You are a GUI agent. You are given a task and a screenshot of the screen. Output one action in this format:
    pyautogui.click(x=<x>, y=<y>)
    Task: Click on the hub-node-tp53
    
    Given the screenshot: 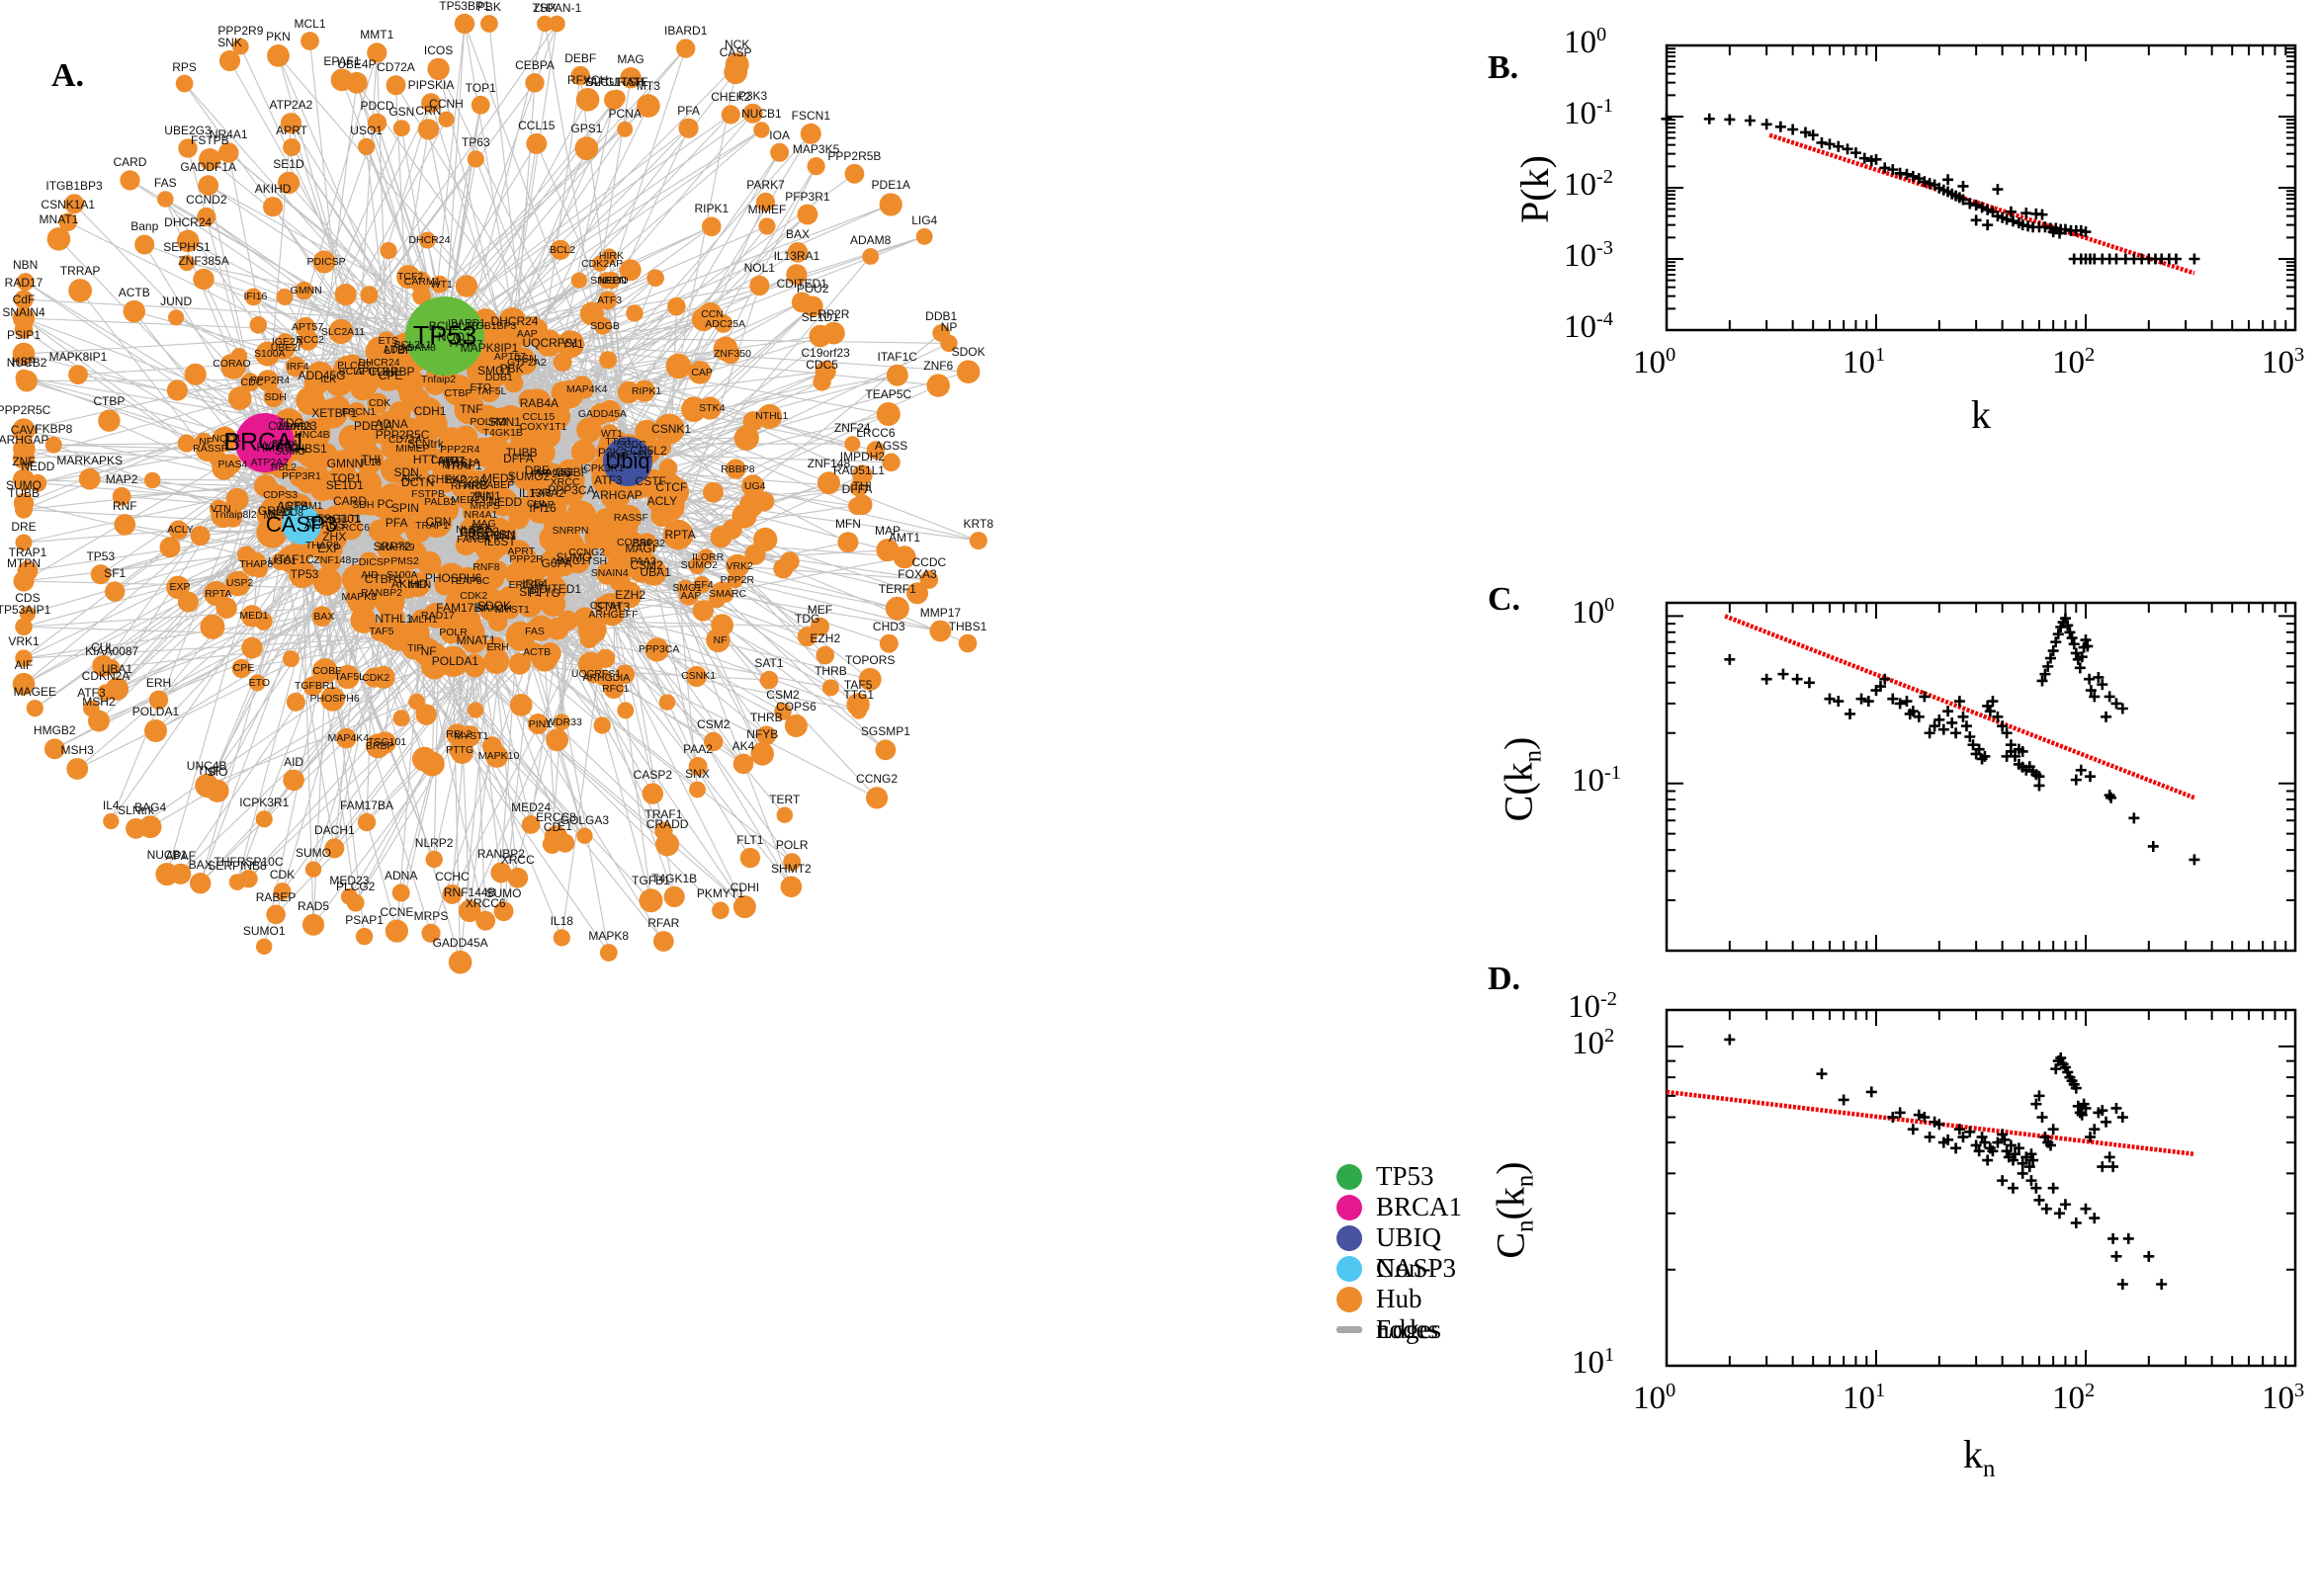 What is the action you would take?
    pyautogui.click(x=444, y=336)
    